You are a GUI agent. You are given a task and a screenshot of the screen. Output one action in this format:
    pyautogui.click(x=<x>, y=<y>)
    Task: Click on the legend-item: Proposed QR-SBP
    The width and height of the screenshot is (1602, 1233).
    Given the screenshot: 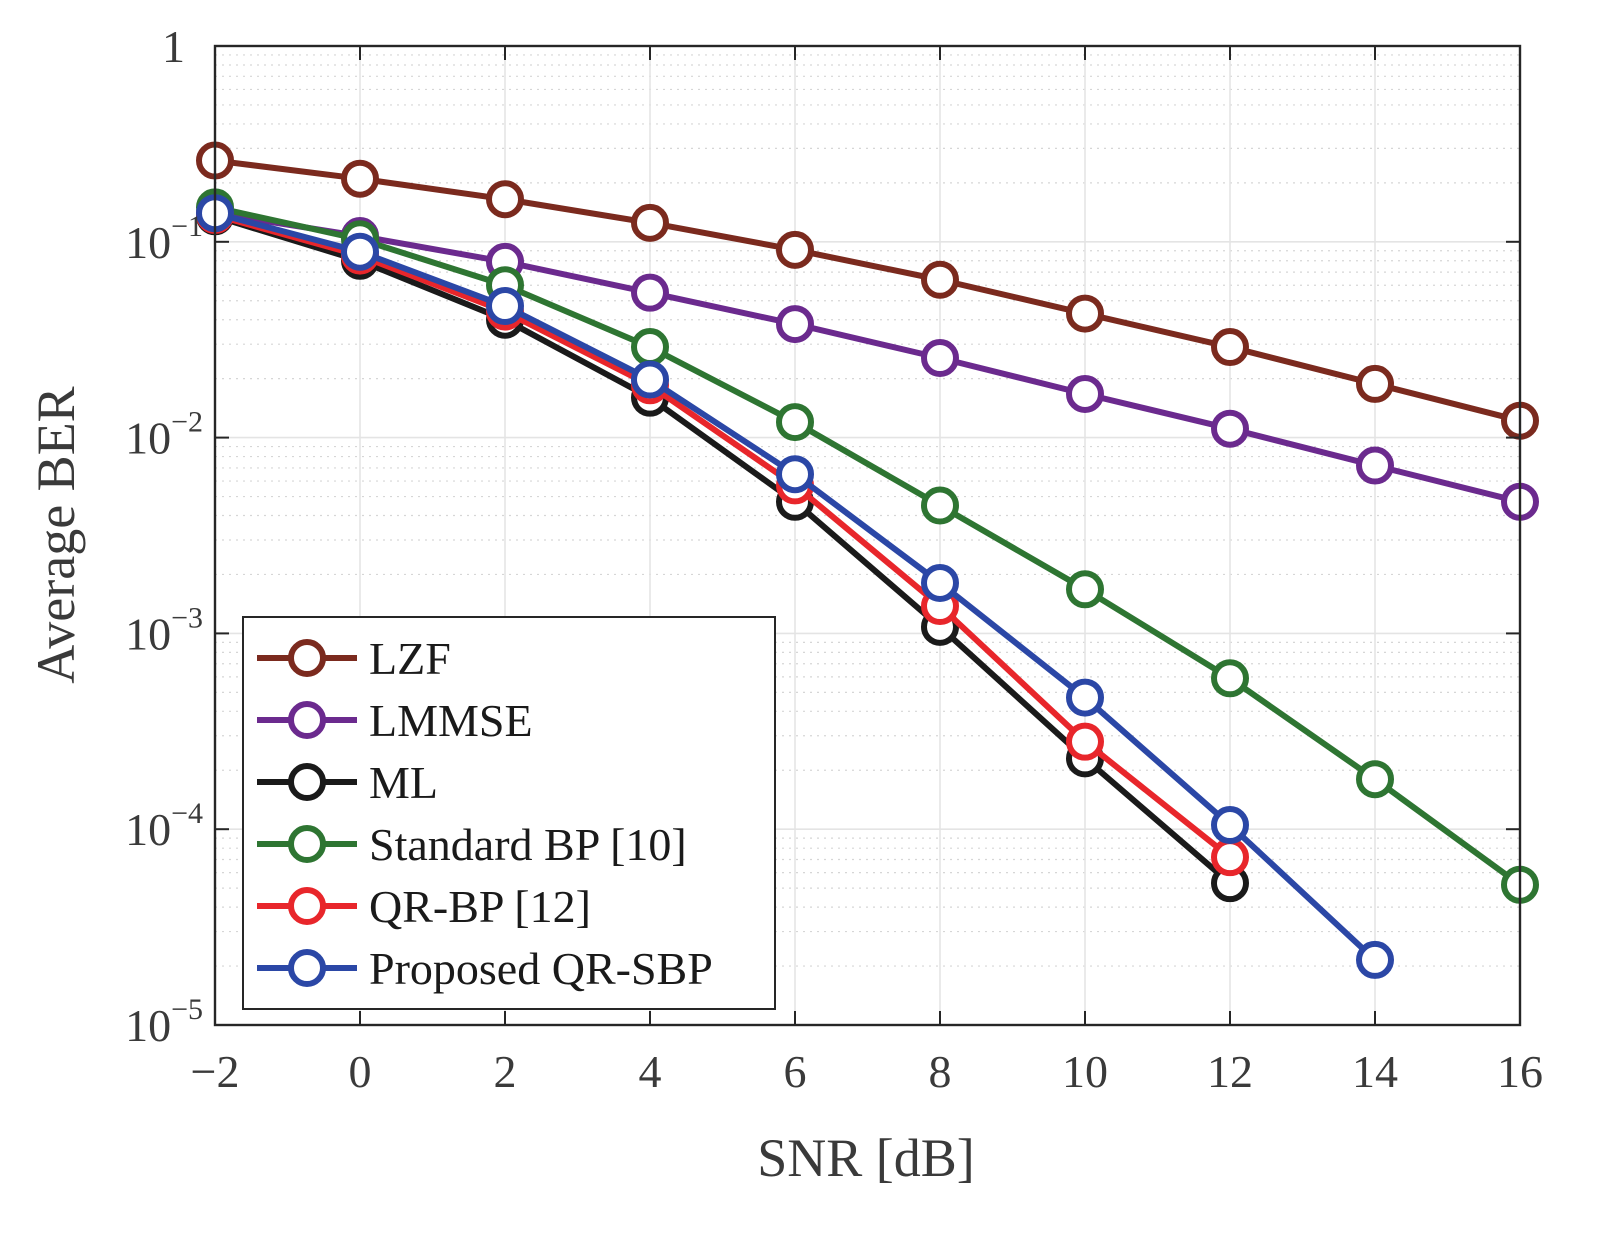 What is the action you would take?
    pyautogui.click(x=485, y=968)
    